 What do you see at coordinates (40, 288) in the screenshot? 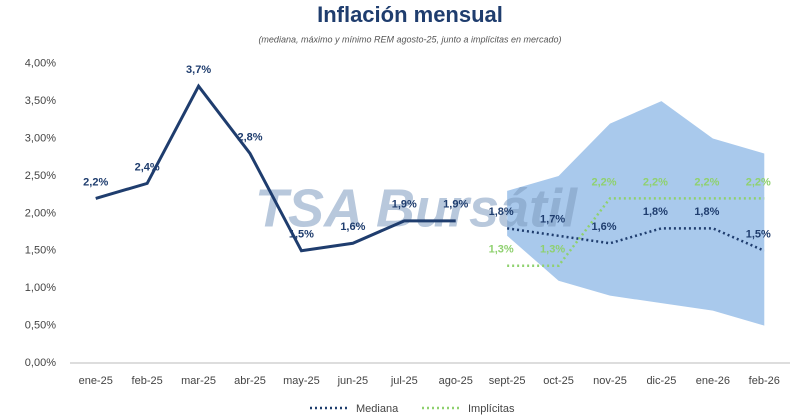
I see `y-tick-label: 1,00%` at bounding box center [40, 288].